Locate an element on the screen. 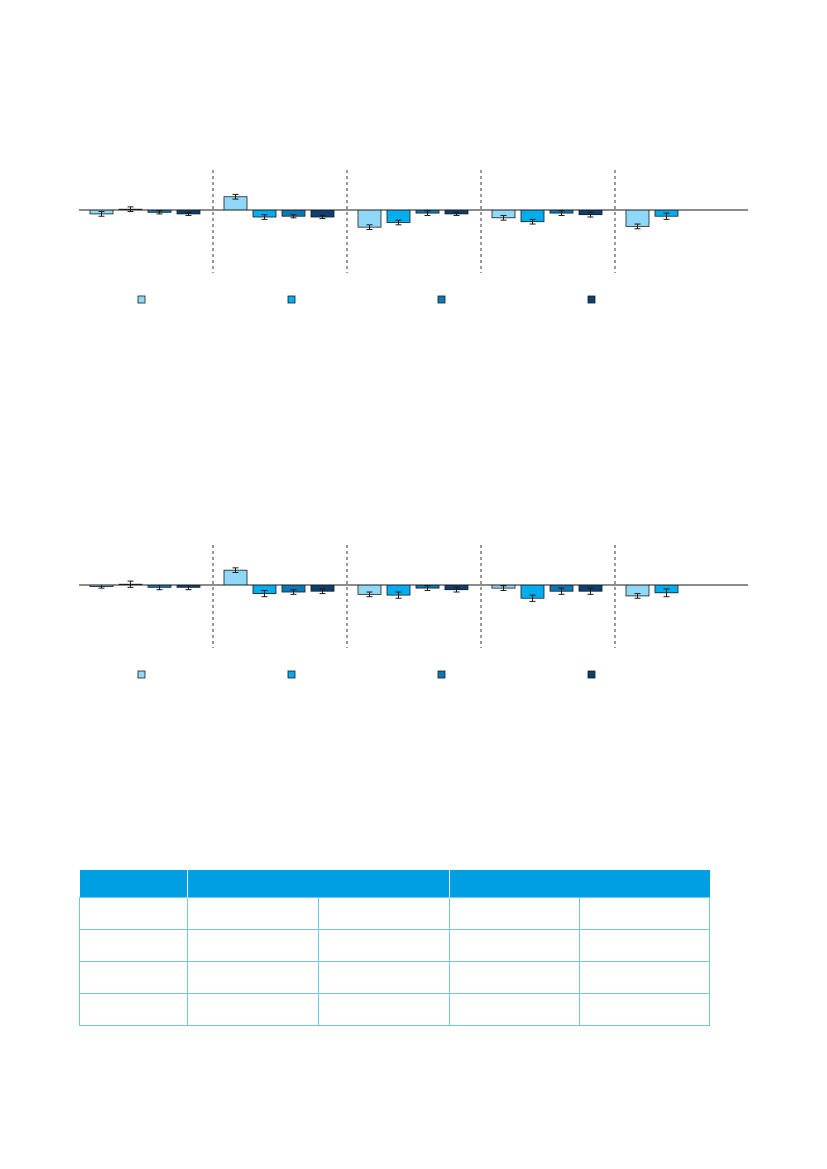 The height and width of the screenshot is (1169, 827). chart-top is located at coordinates (413, 235).